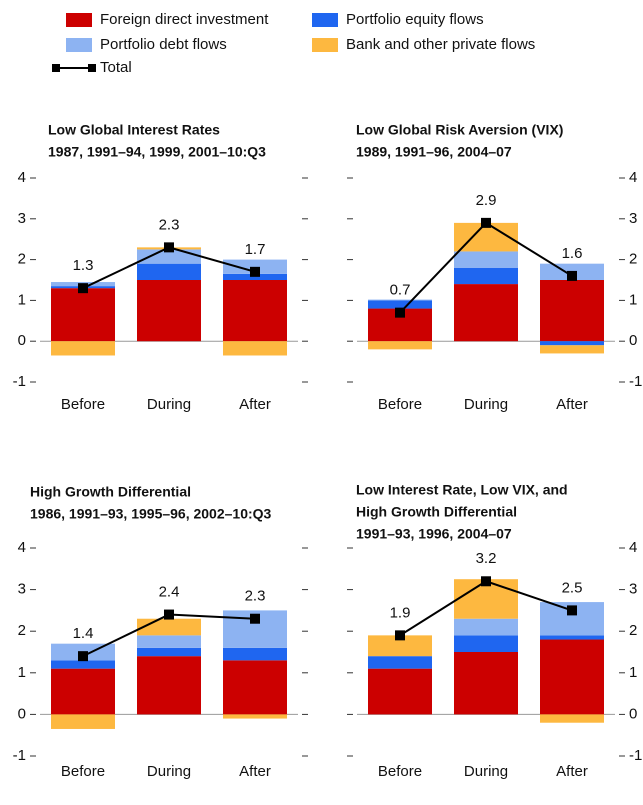 The width and height of the screenshot is (643, 805). I want to click on chart-title: 1991–93, 1996, 2004–07, so click(434, 534).